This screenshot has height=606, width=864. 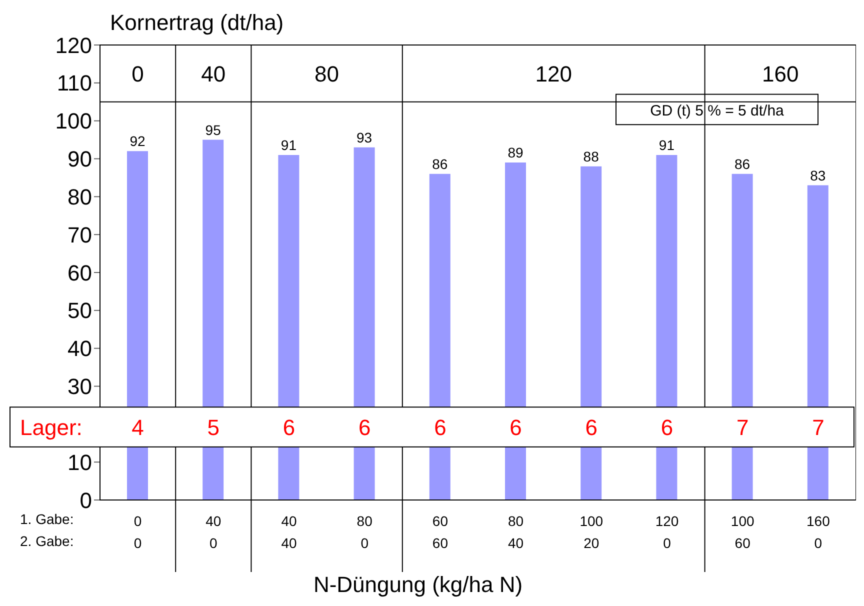 I want to click on y-tick-label: 50, so click(x=80, y=311).